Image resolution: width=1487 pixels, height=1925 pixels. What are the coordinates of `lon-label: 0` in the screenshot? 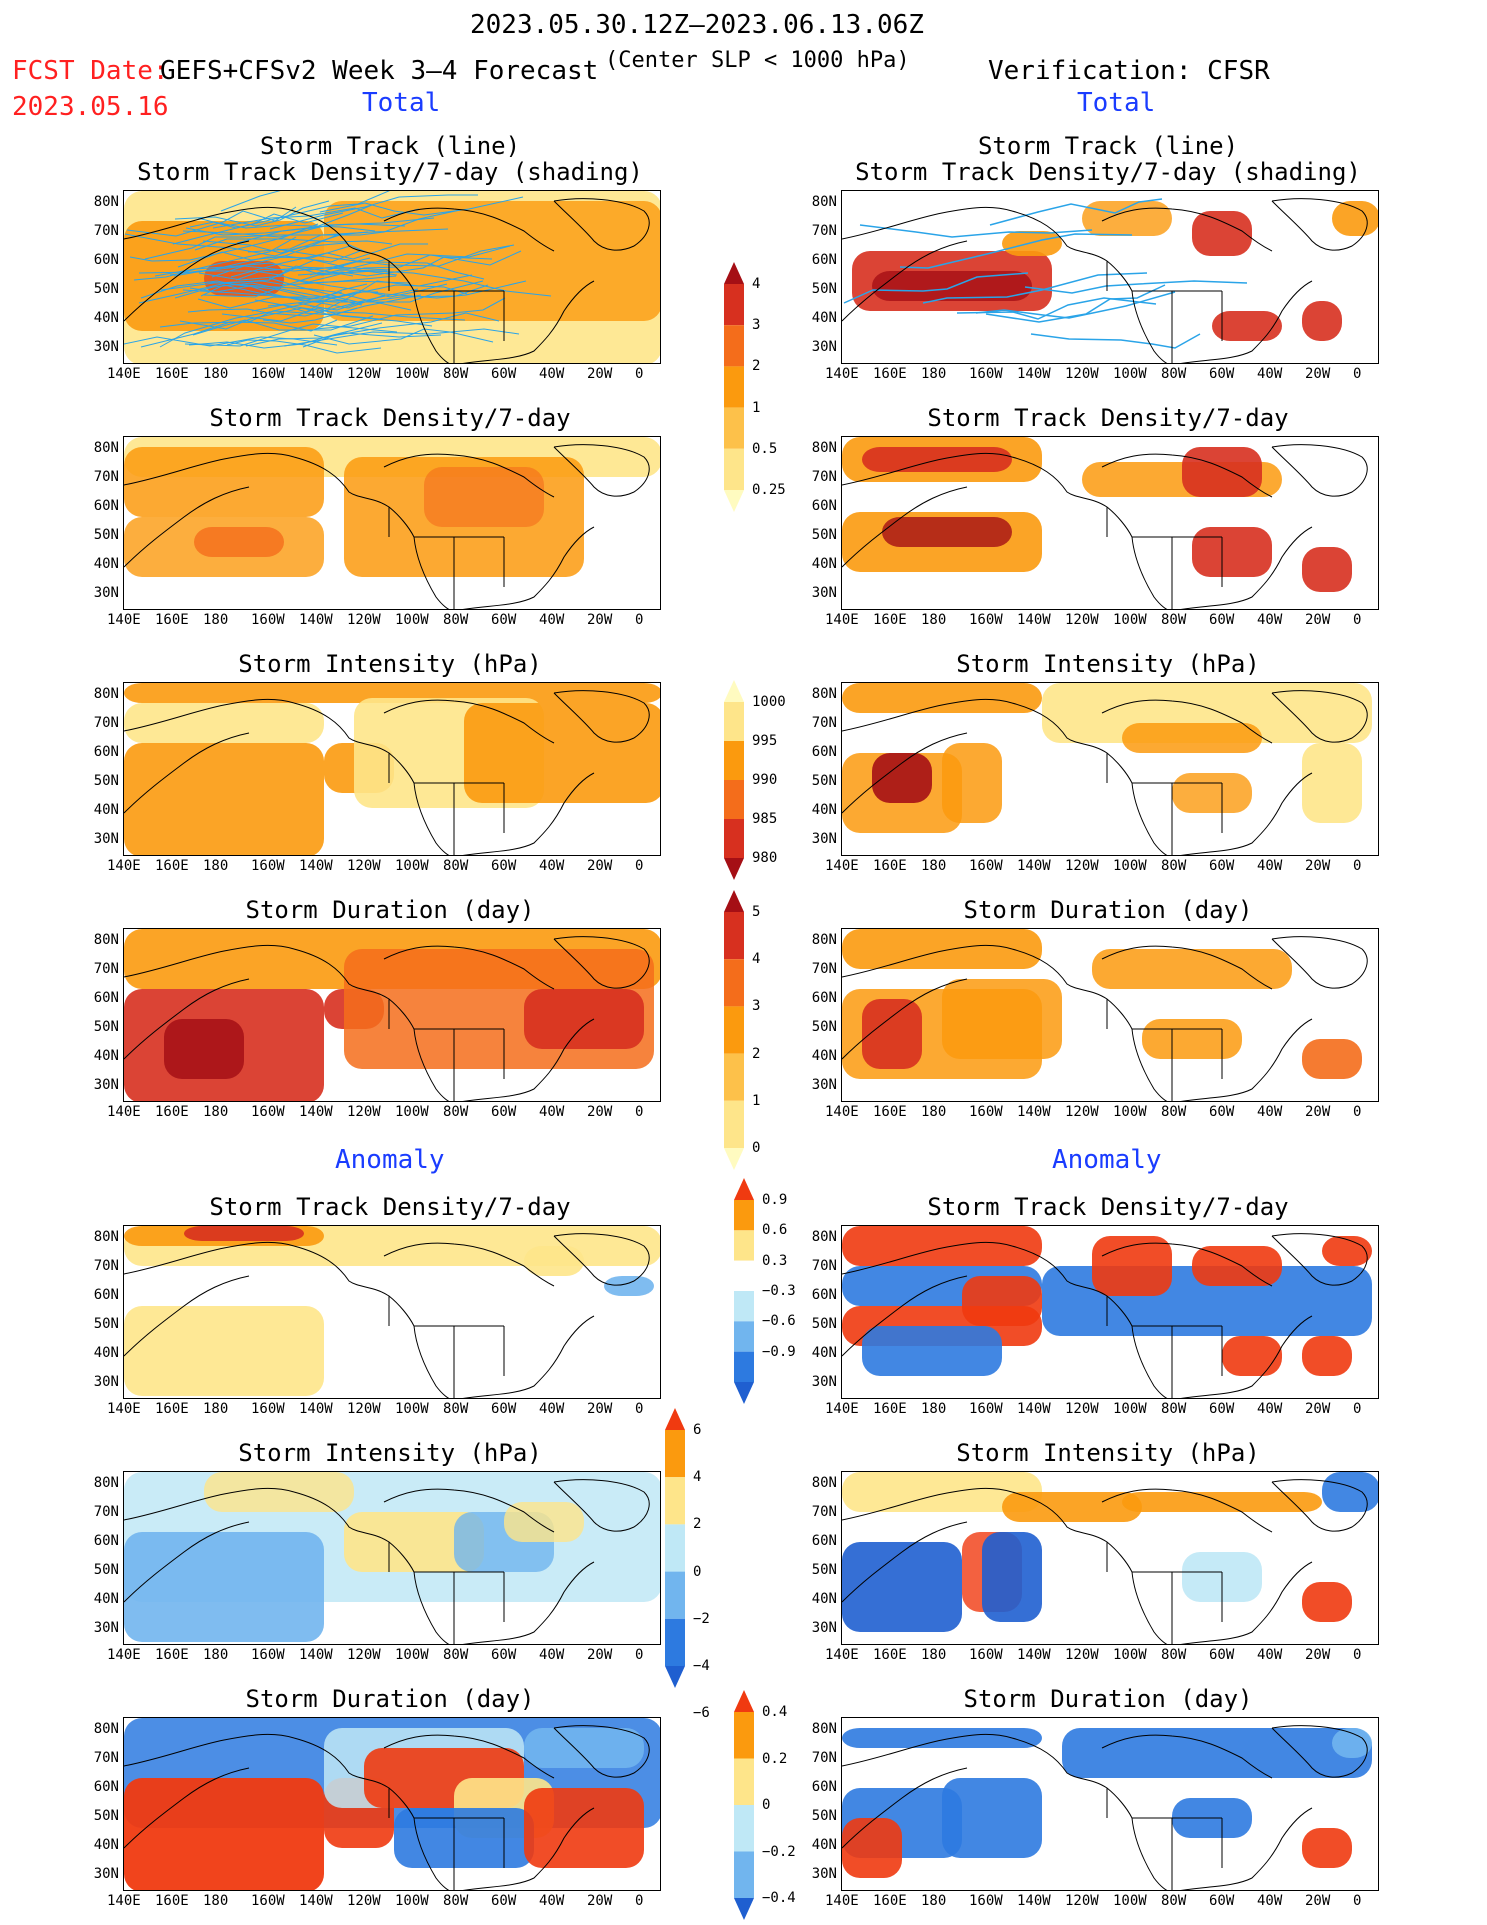 It's located at (639, 374).